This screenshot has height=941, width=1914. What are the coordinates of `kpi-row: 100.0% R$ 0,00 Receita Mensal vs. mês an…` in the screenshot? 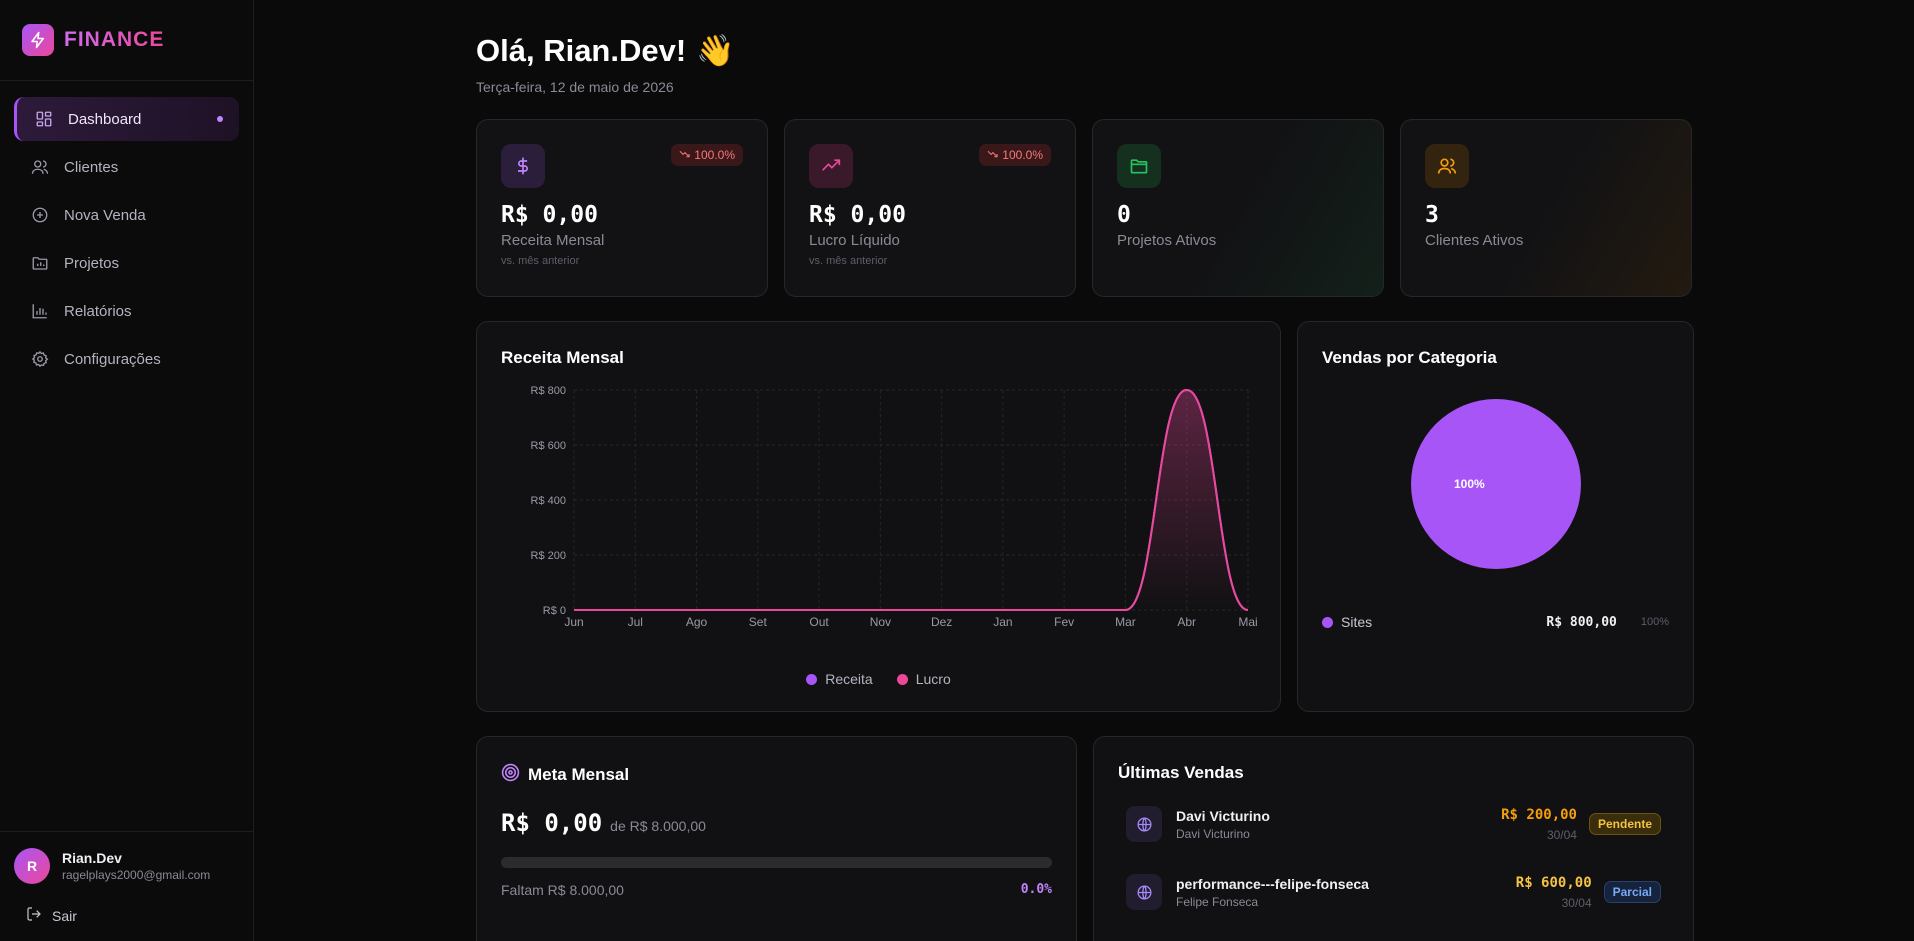 It's located at (1085, 208).